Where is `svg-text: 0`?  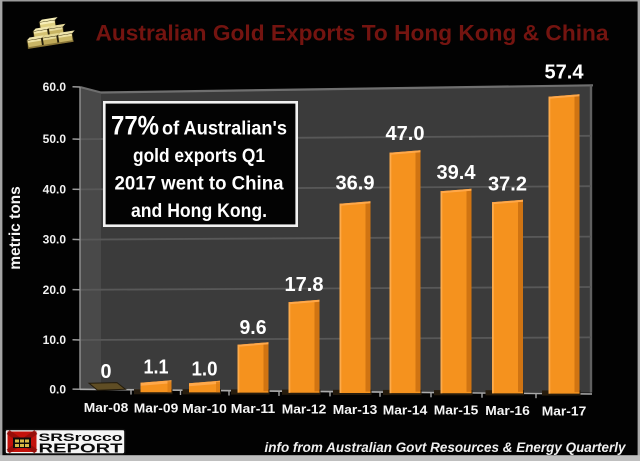 svg-text: 0 is located at coordinates (106, 372).